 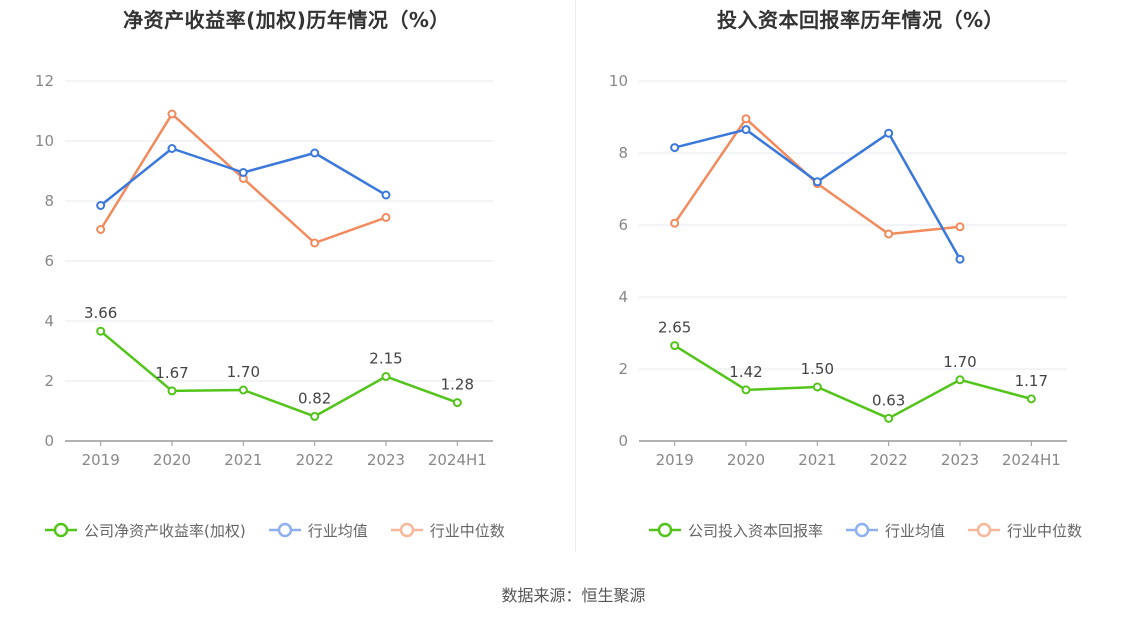 What do you see at coordinates (171, 373) in the screenshot?
I see `data-label: 1.67` at bounding box center [171, 373].